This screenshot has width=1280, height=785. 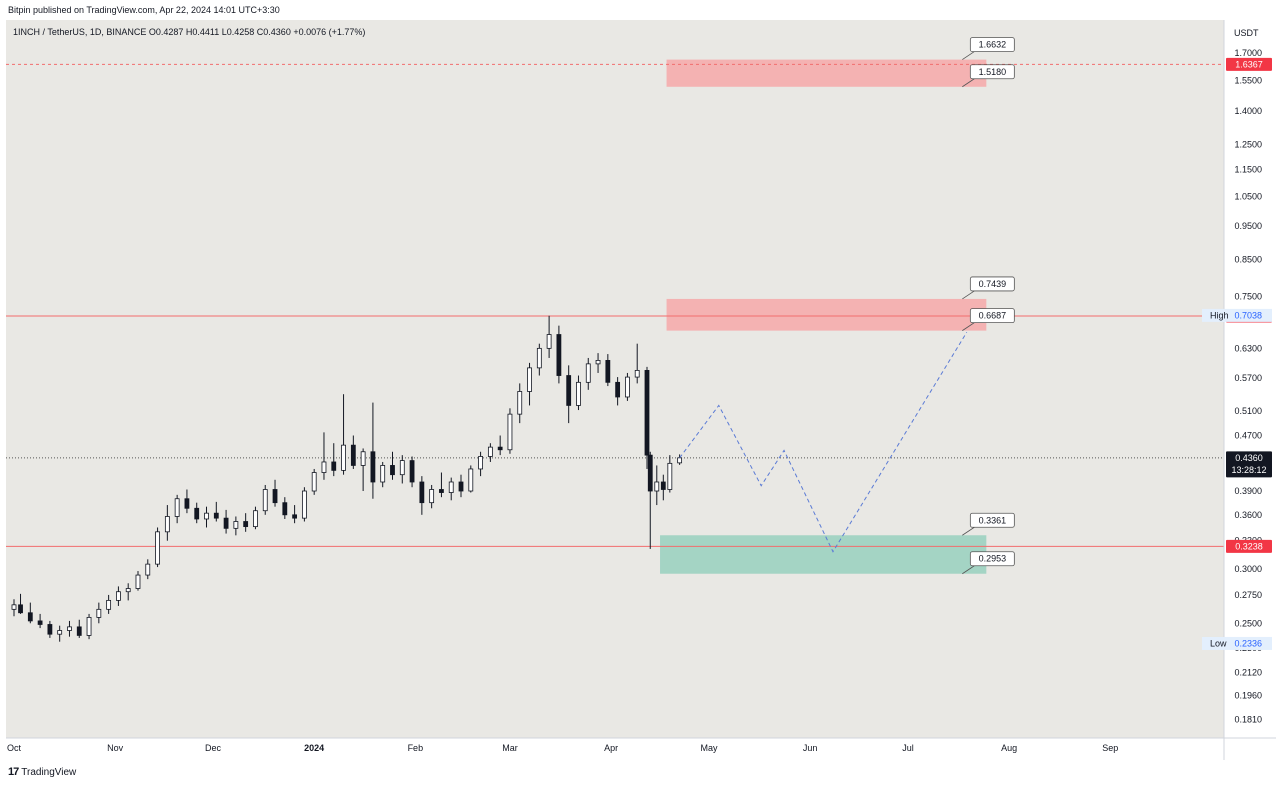 What do you see at coordinates (14, 748) in the screenshot?
I see `time-tick-label: Oct` at bounding box center [14, 748].